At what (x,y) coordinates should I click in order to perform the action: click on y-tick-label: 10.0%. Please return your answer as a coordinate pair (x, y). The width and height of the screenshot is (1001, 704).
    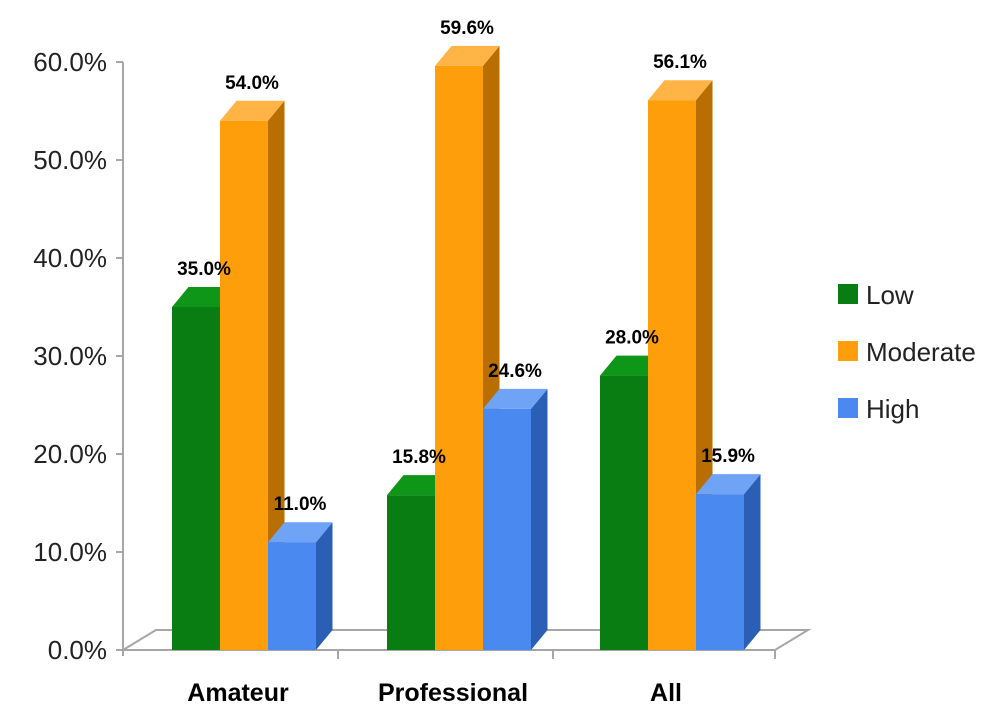
    Looking at the image, I should click on (70, 552).